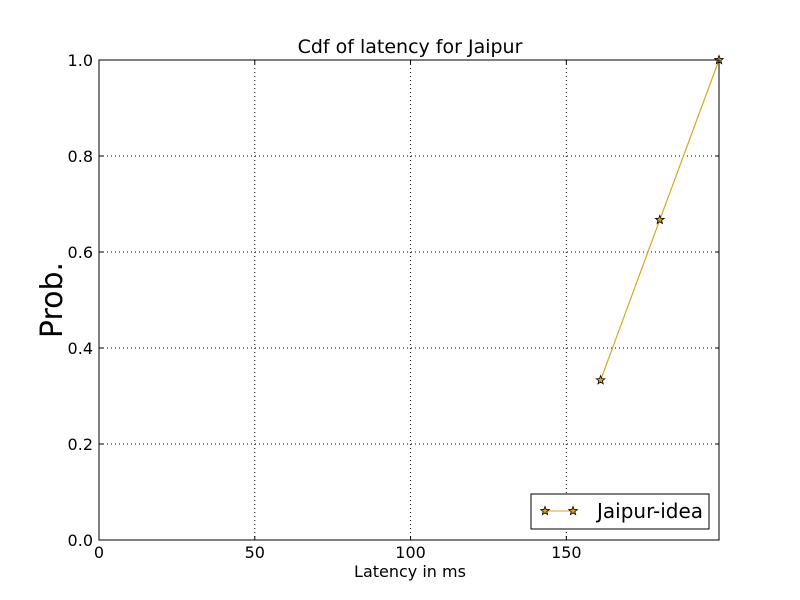 The image size is (800, 600). What do you see at coordinates (80, 540) in the screenshot?
I see `y-tick-label: 0.0` at bounding box center [80, 540].